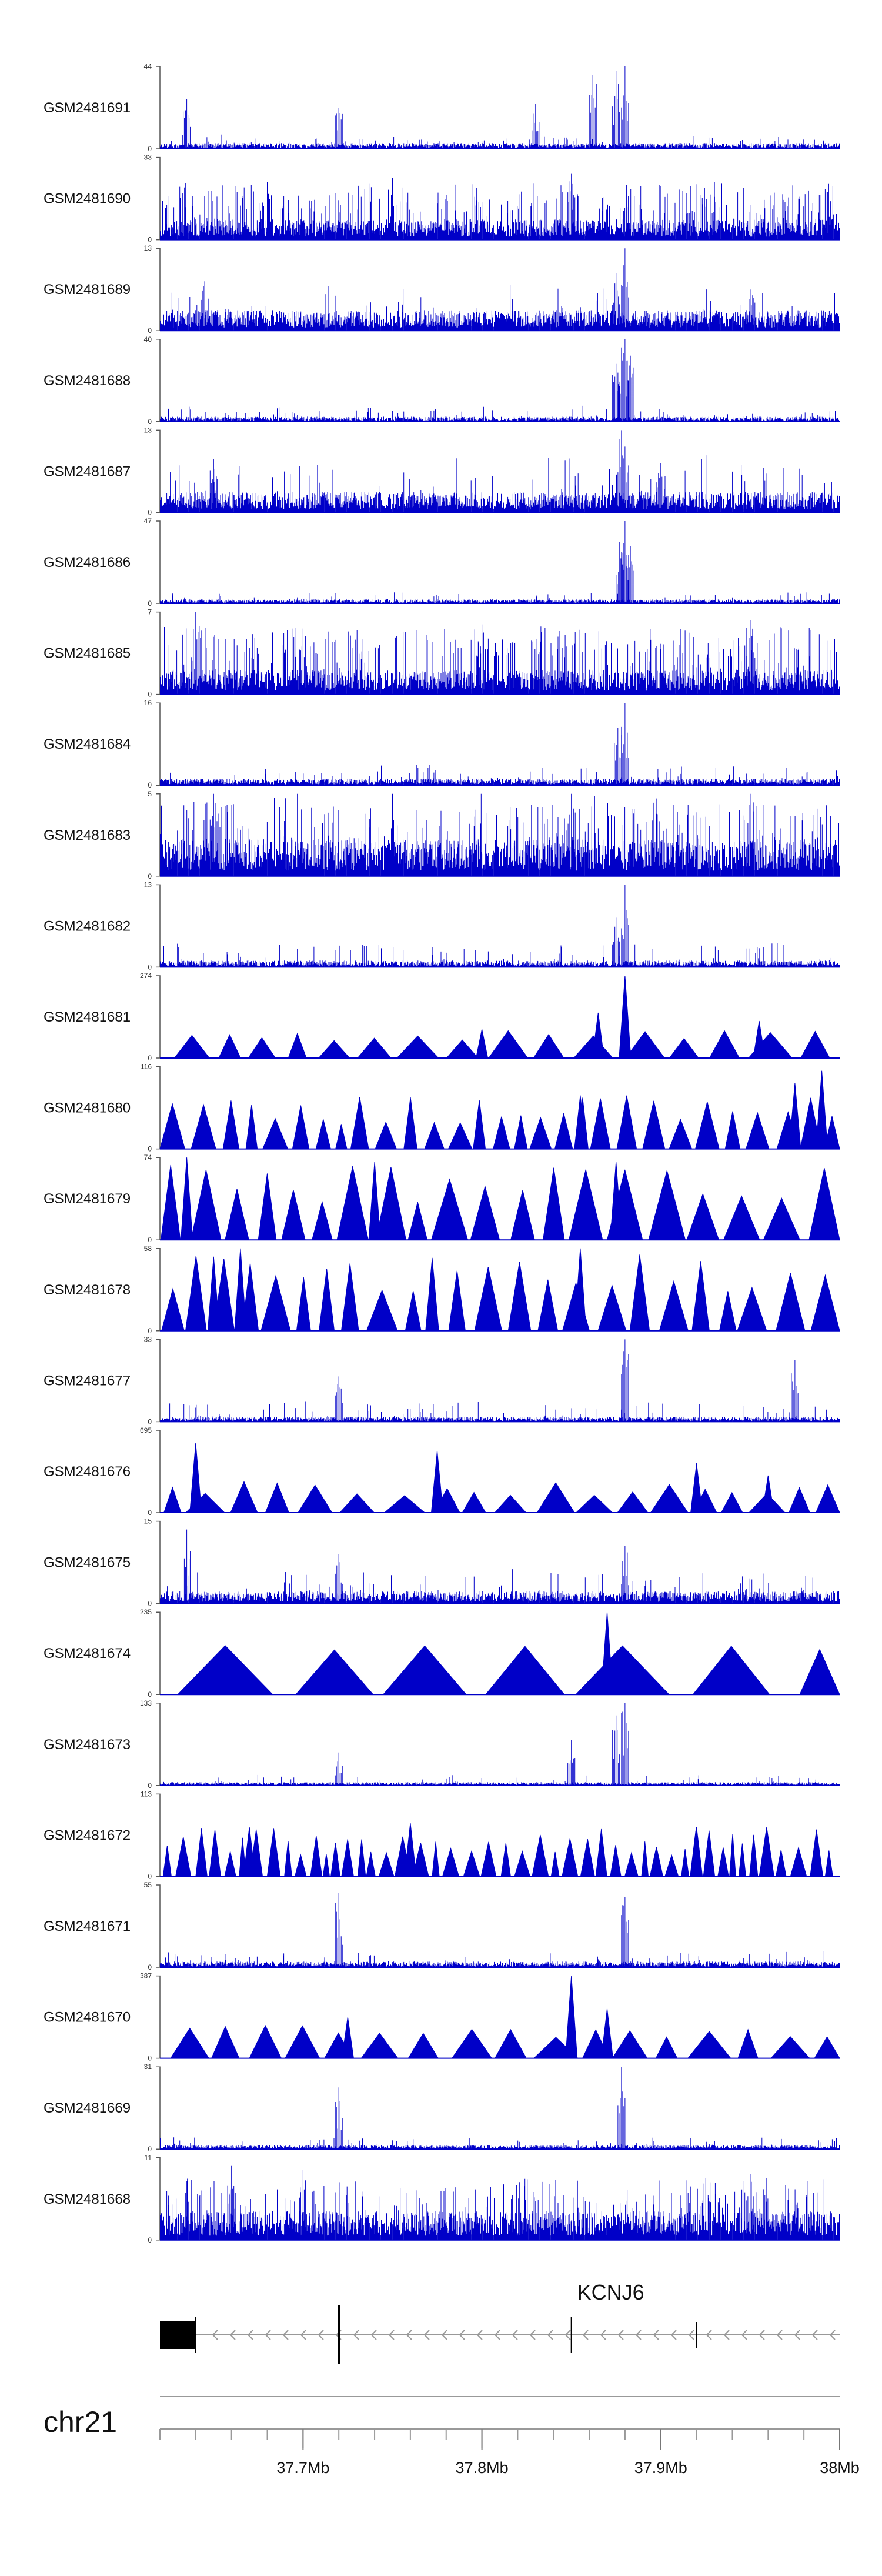  What do you see at coordinates (87, 562) in the screenshot?
I see `track-label: GSM2481686` at bounding box center [87, 562].